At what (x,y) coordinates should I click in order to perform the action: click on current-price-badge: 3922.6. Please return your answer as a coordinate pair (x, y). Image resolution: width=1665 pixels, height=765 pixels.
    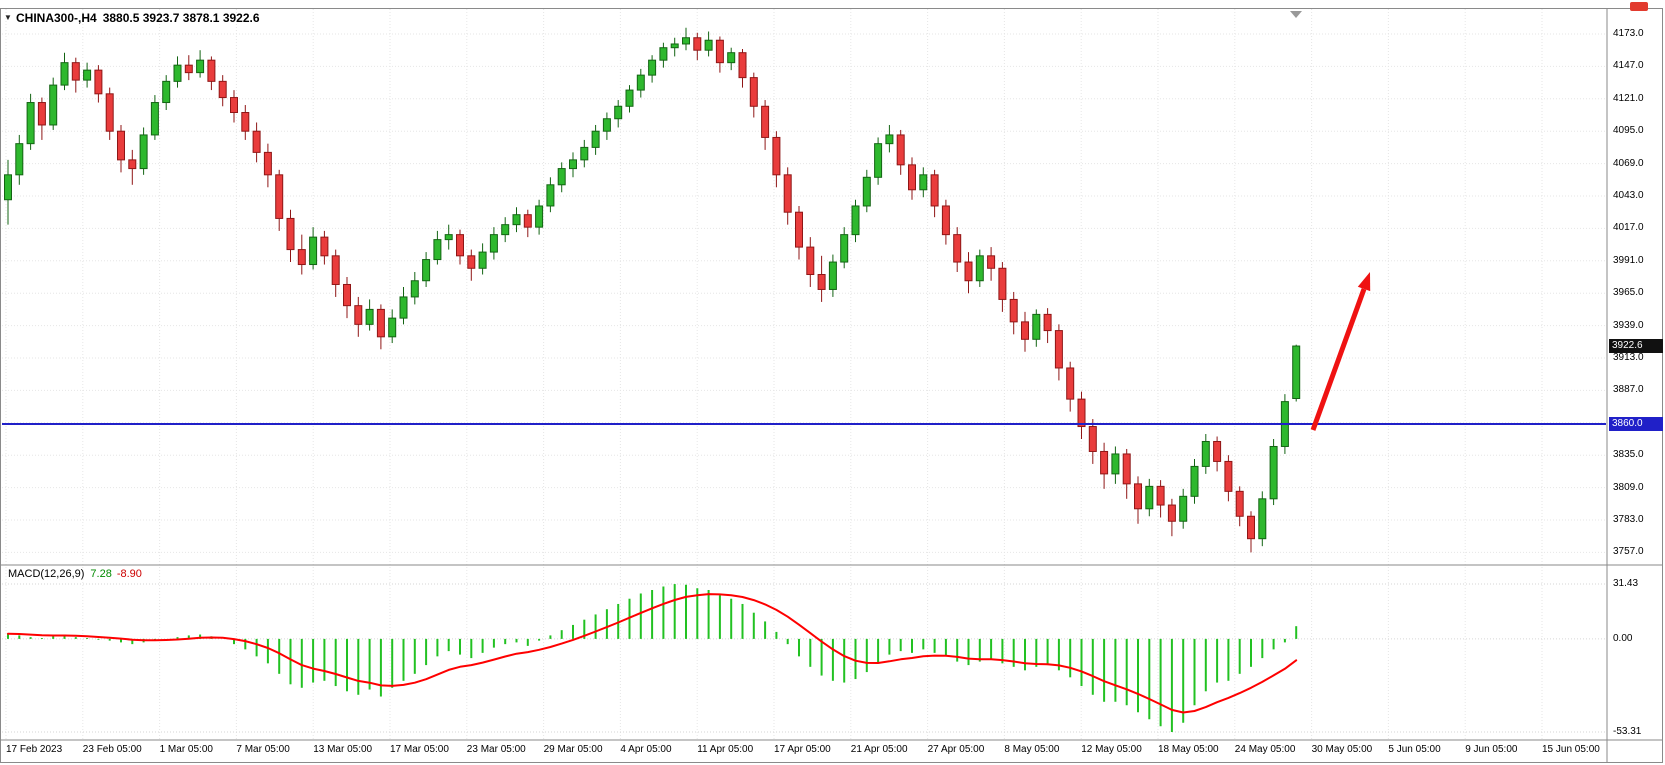
    Looking at the image, I should click on (1636, 346).